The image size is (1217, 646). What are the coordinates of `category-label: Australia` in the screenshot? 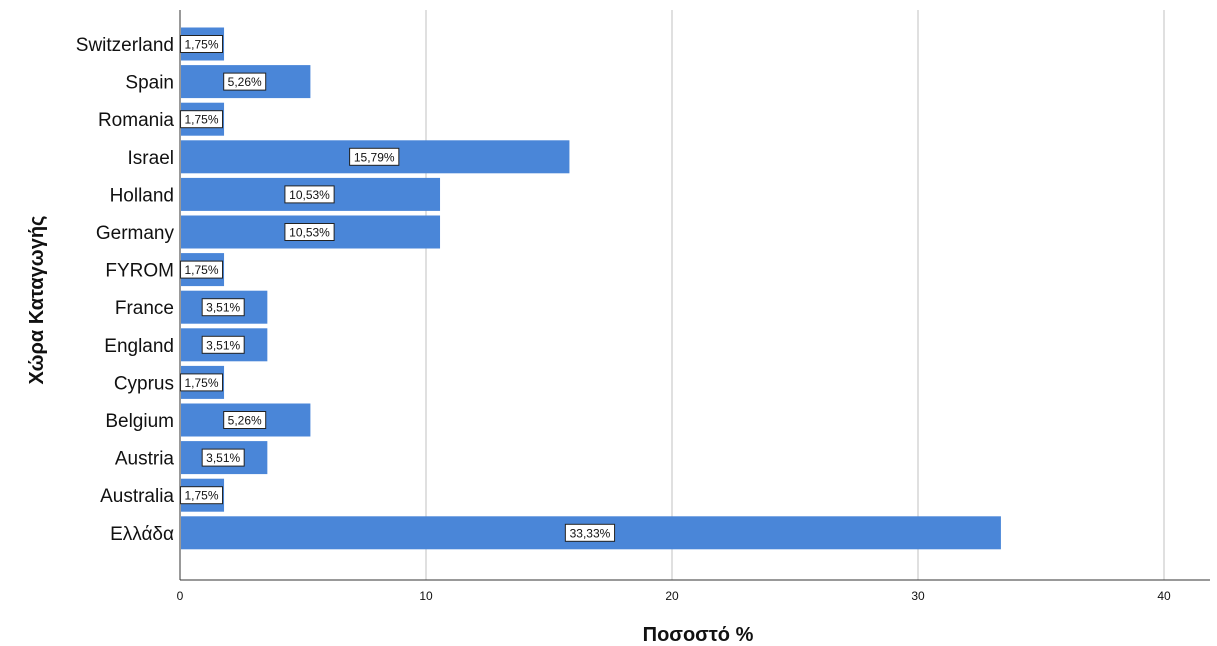 It's located at (137, 496).